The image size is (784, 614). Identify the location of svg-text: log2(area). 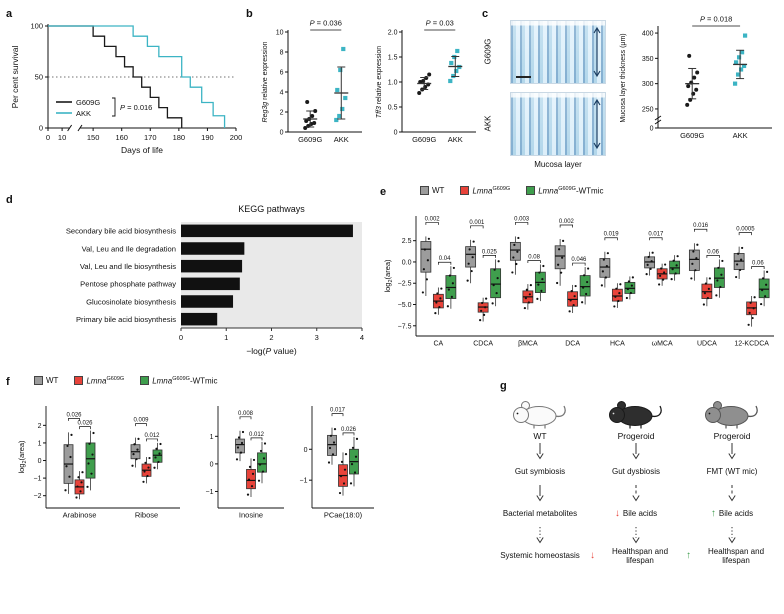
(388, 276).